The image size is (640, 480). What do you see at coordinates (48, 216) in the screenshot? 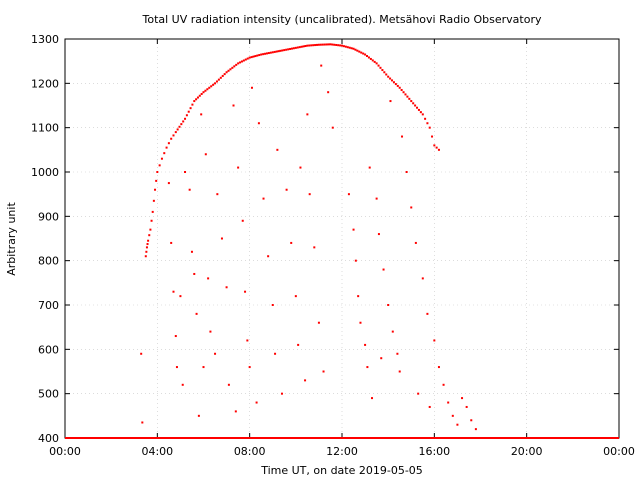
I see `y-tick-label: 900` at bounding box center [48, 216].